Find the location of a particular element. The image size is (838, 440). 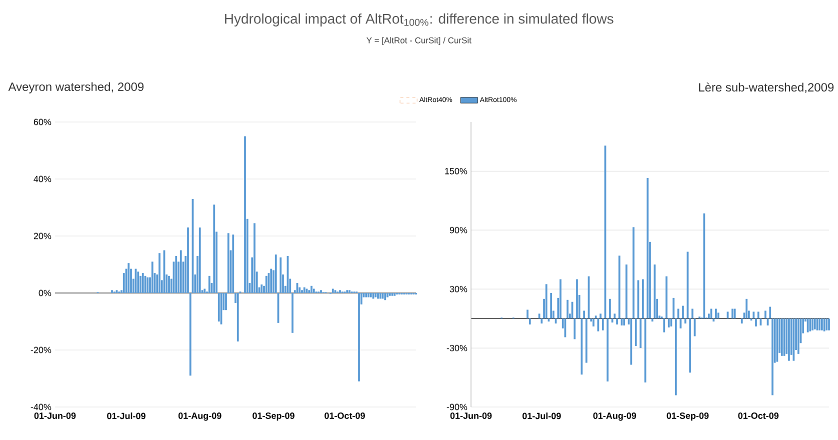

y-tick-label: 60% is located at coordinates (43, 122).